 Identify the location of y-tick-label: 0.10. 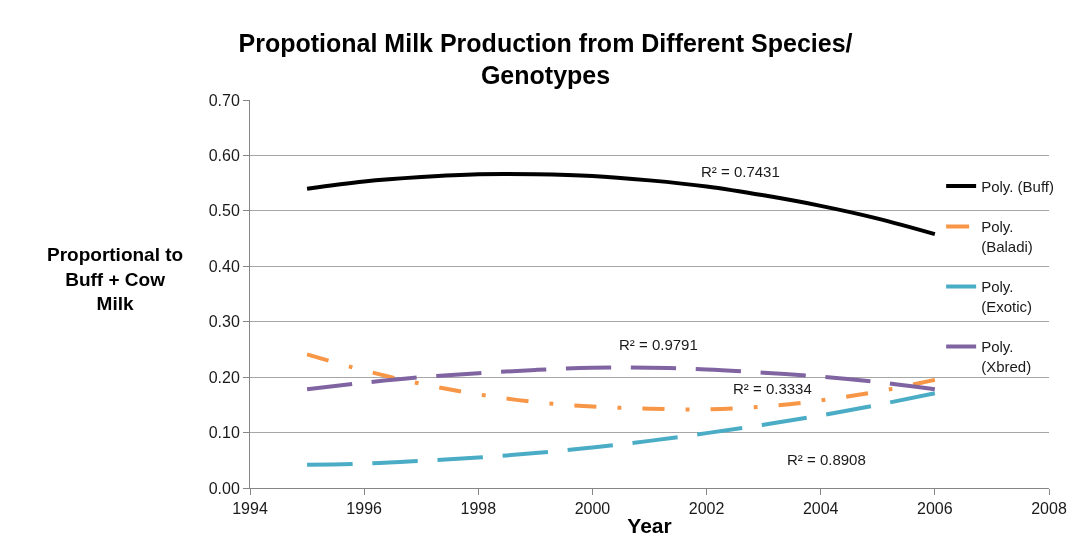
(224, 433).